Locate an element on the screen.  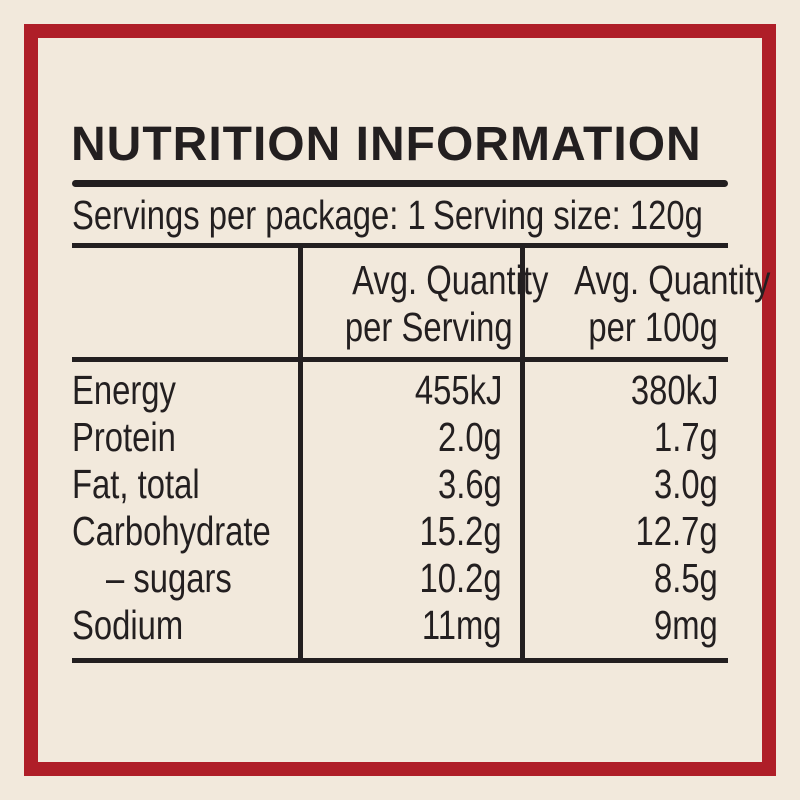
energy-per-100g: 380kJ is located at coordinates (621, 390).